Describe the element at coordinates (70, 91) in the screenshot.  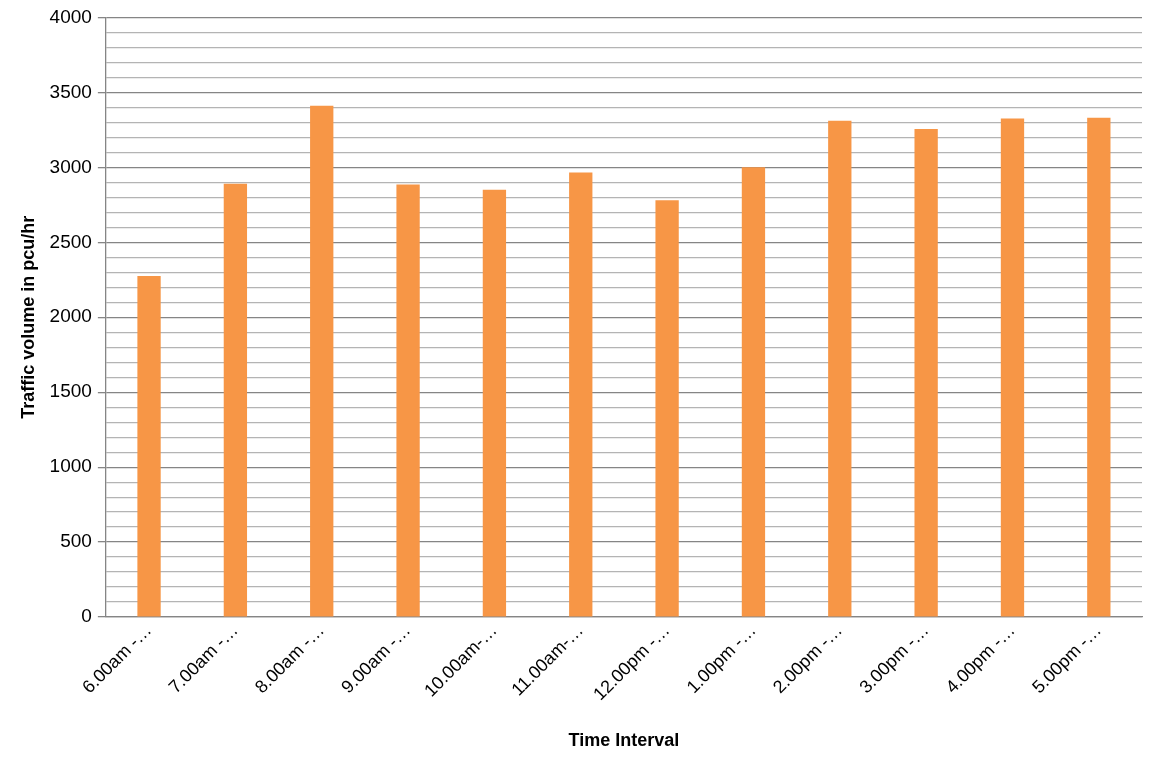
I see `y-tick-label: 3500` at that location.